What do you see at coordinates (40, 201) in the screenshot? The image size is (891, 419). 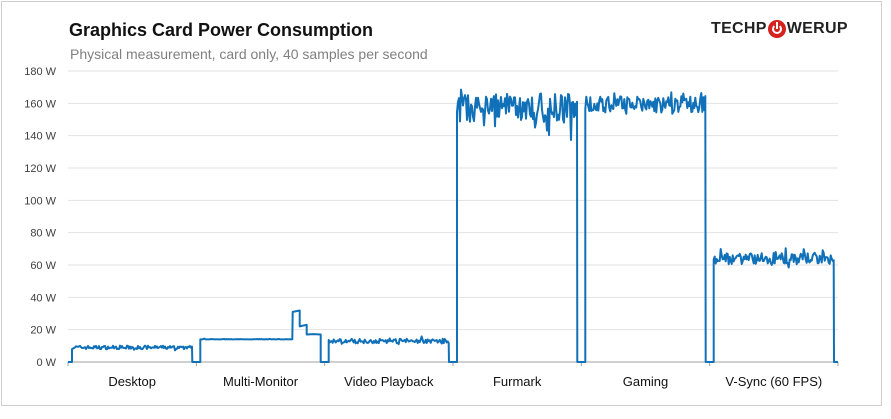 I see `y-tick-label: 100 W` at bounding box center [40, 201].